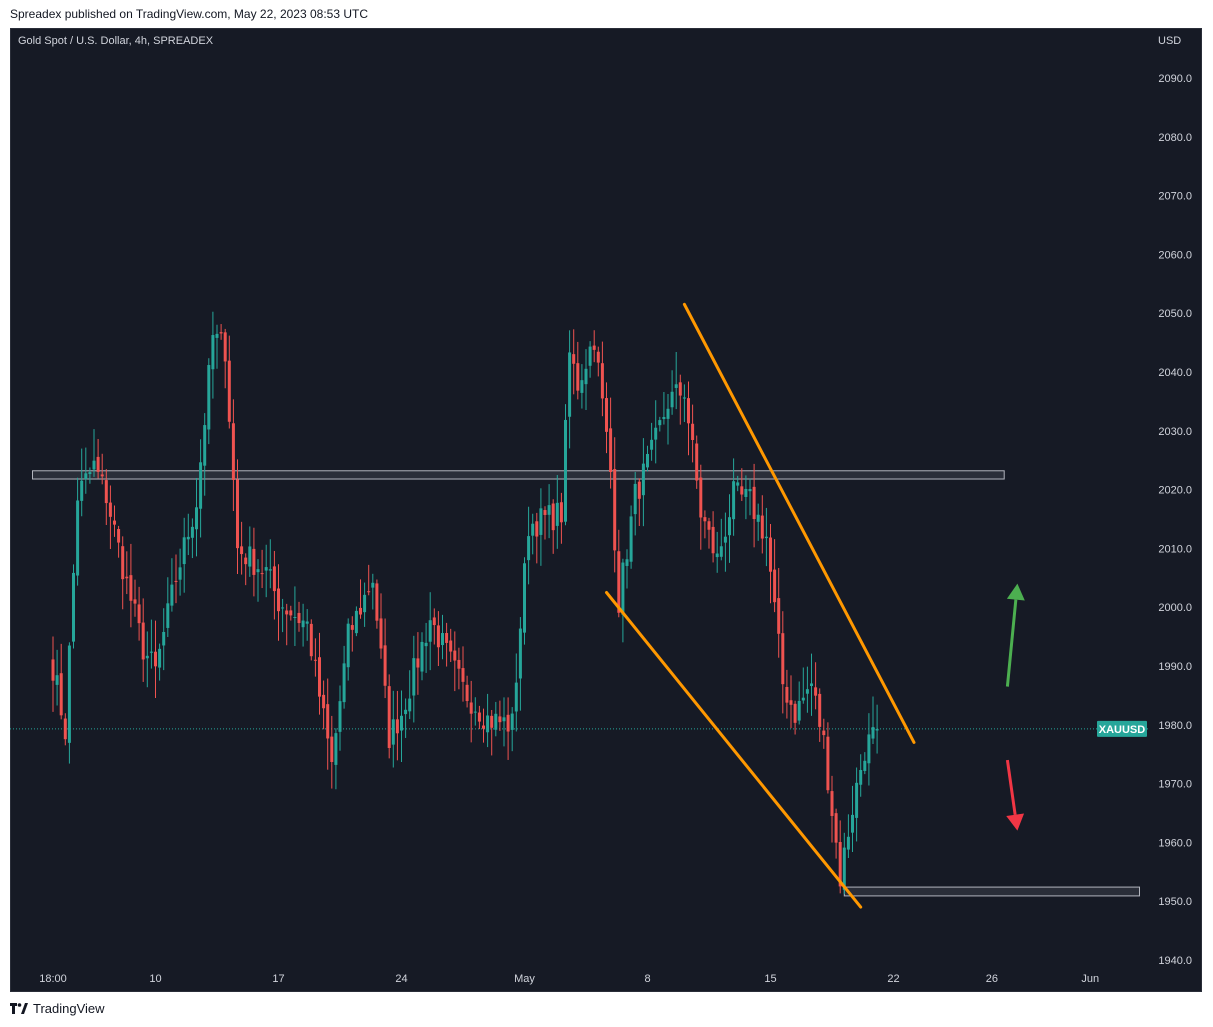 Image resolution: width=1213 pixels, height=1027 pixels. I want to click on tradingview-brand: TradingView, so click(69, 1008).